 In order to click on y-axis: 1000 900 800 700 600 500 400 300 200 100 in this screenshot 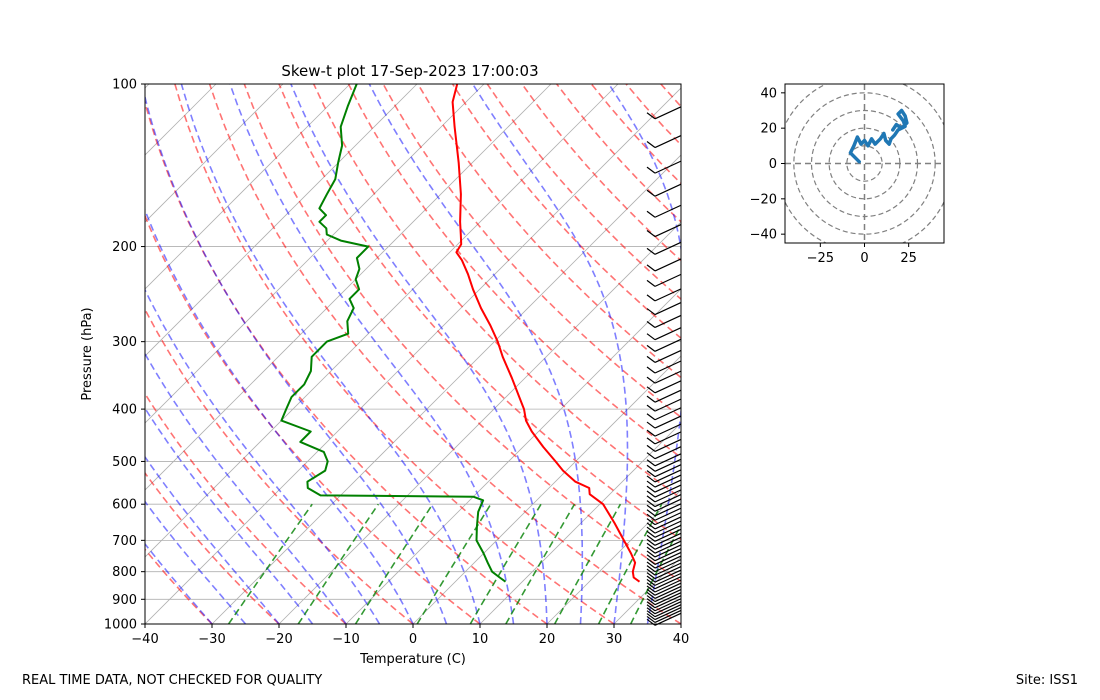, I will do `click(124, 355)`.